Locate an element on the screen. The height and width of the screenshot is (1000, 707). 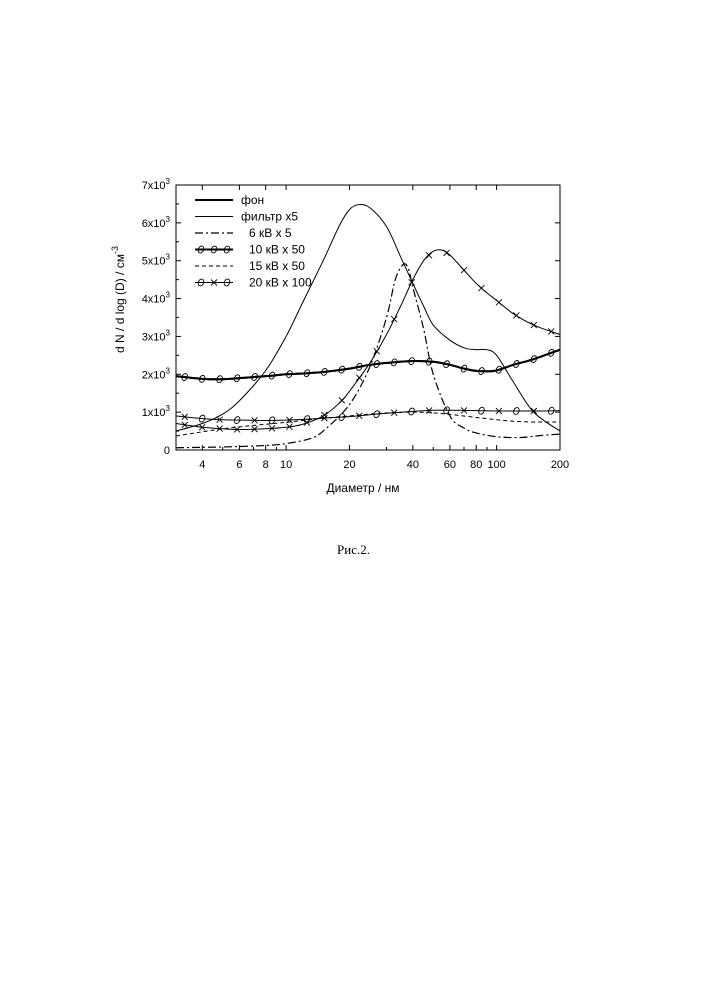
legend-label: 6 кВ x 5 is located at coordinates (270, 233).